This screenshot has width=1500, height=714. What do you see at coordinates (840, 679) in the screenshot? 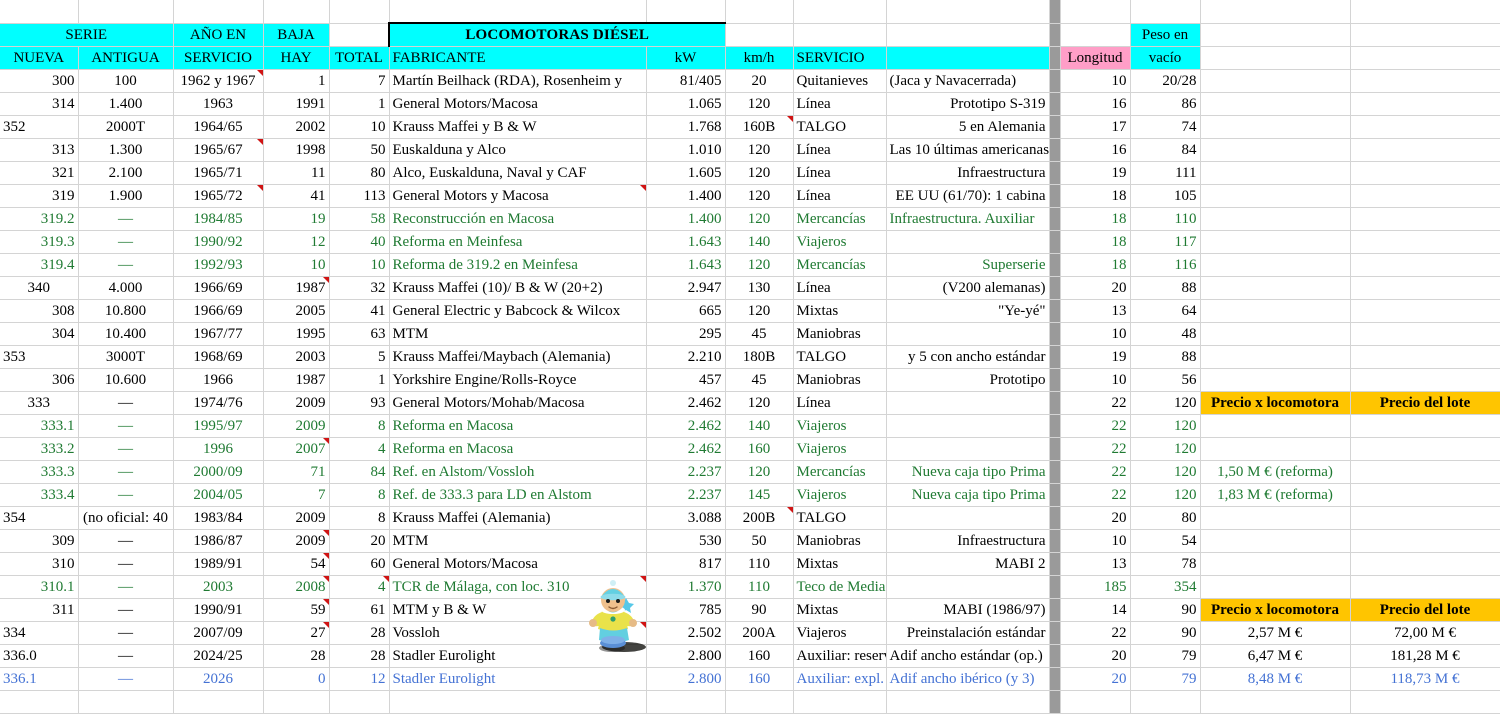
I see `cell-servicio: Auxiliar: expl.` at bounding box center [840, 679].